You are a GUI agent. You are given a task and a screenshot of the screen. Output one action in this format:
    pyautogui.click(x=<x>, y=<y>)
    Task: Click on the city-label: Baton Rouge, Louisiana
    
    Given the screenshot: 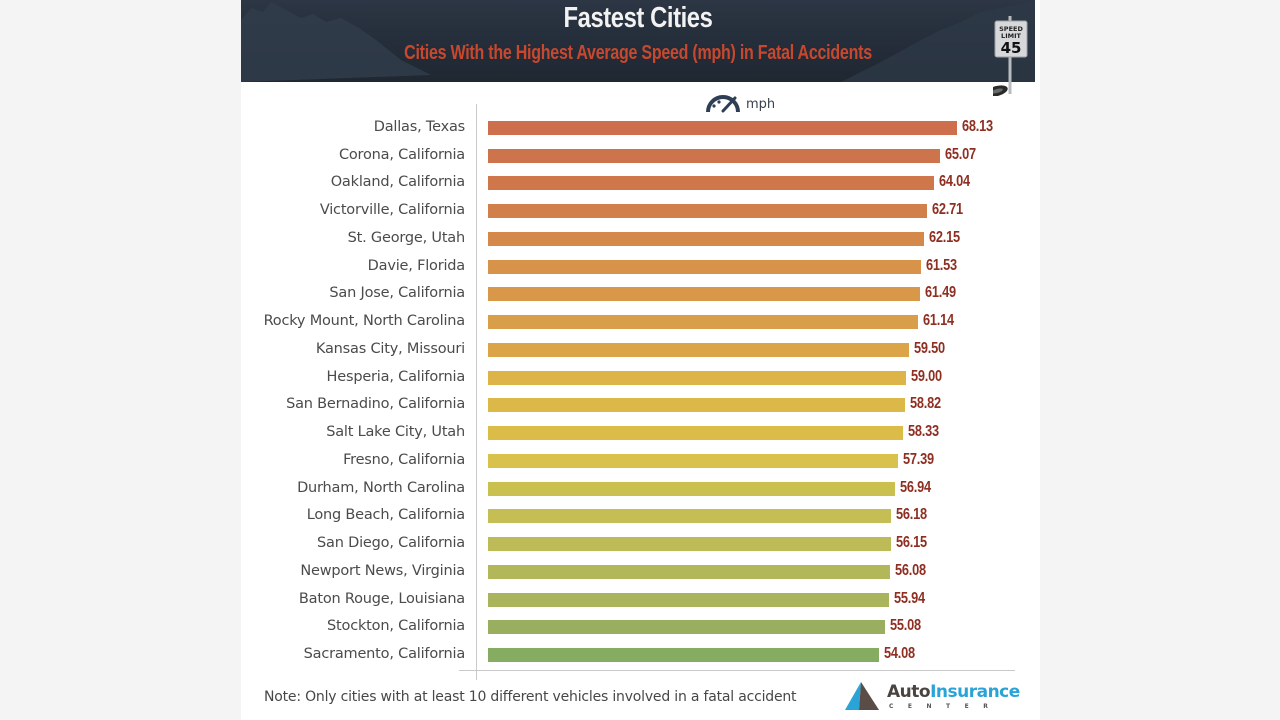 What is the action you would take?
    pyautogui.click(x=381, y=598)
    